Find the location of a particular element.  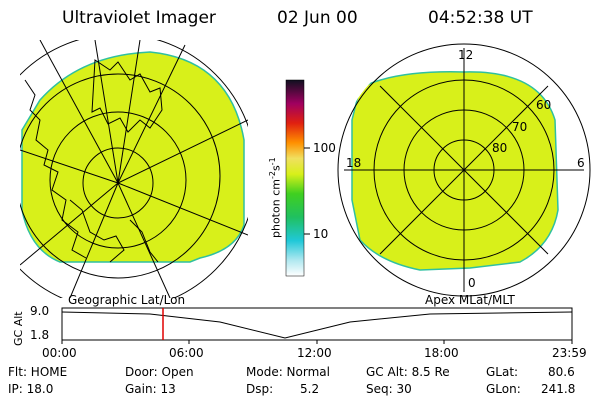

door-status: Door: Open is located at coordinates (159, 372).